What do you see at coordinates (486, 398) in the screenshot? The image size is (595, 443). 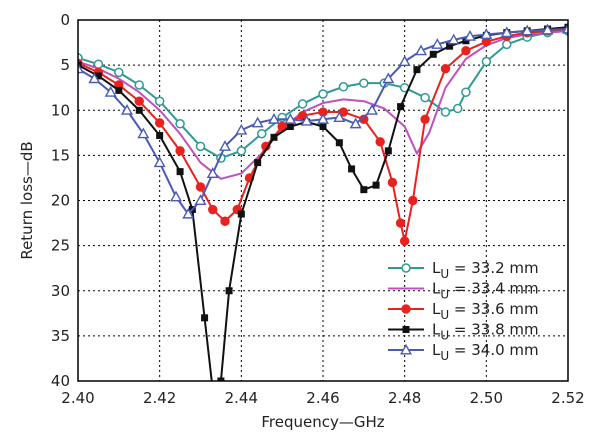 I see `x-tick-label: 2.50` at bounding box center [486, 398].